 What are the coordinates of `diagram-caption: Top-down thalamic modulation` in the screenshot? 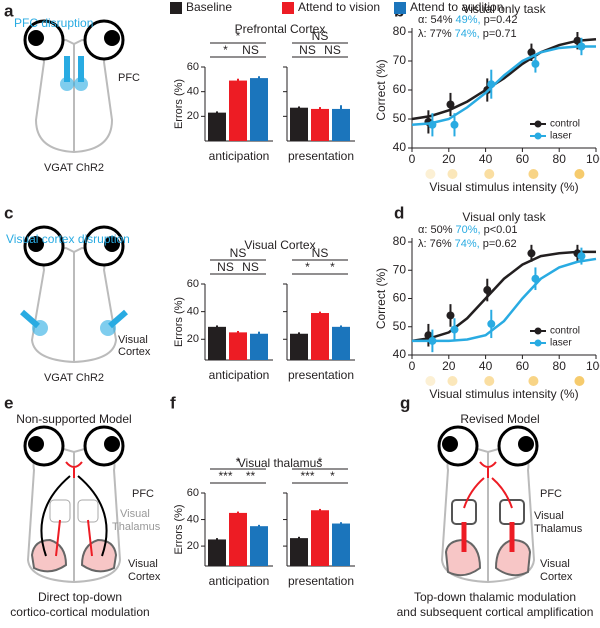 It's located at (495, 597).